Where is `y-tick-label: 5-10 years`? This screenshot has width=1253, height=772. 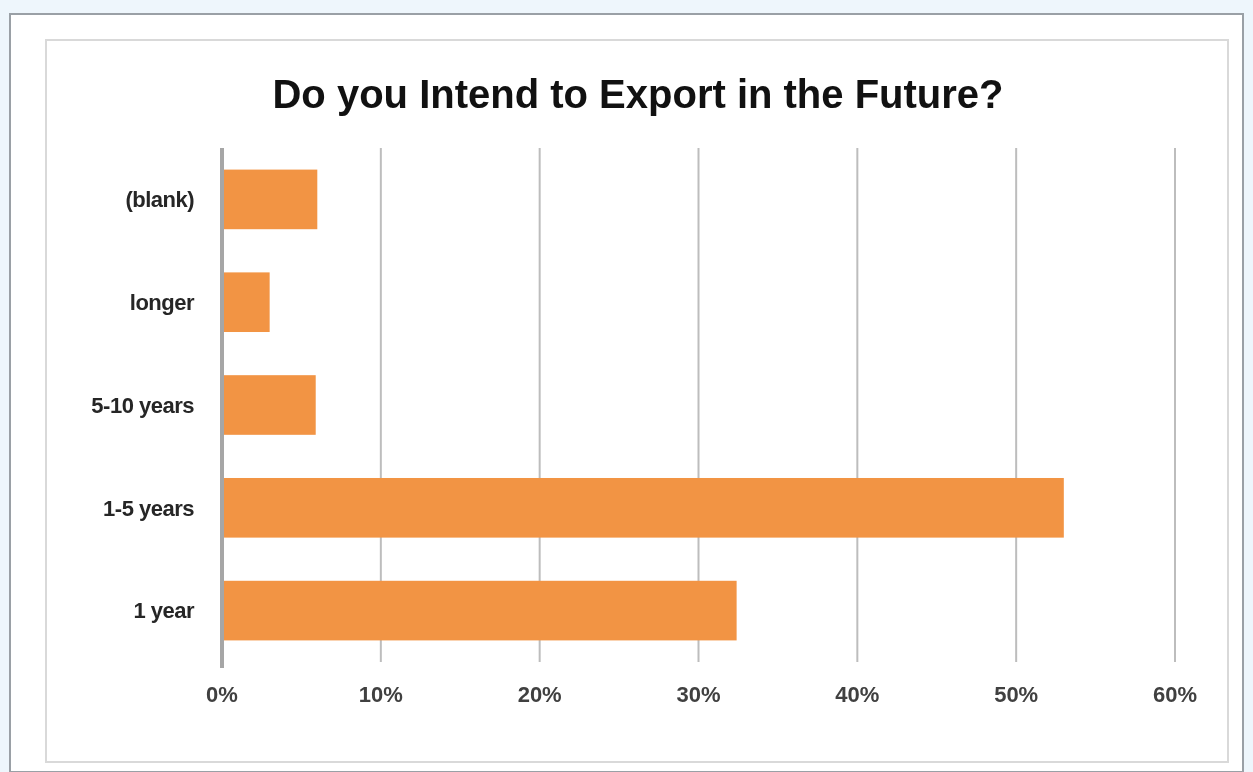
y-tick-label: 5-10 years is located at coordinates (143, 405).